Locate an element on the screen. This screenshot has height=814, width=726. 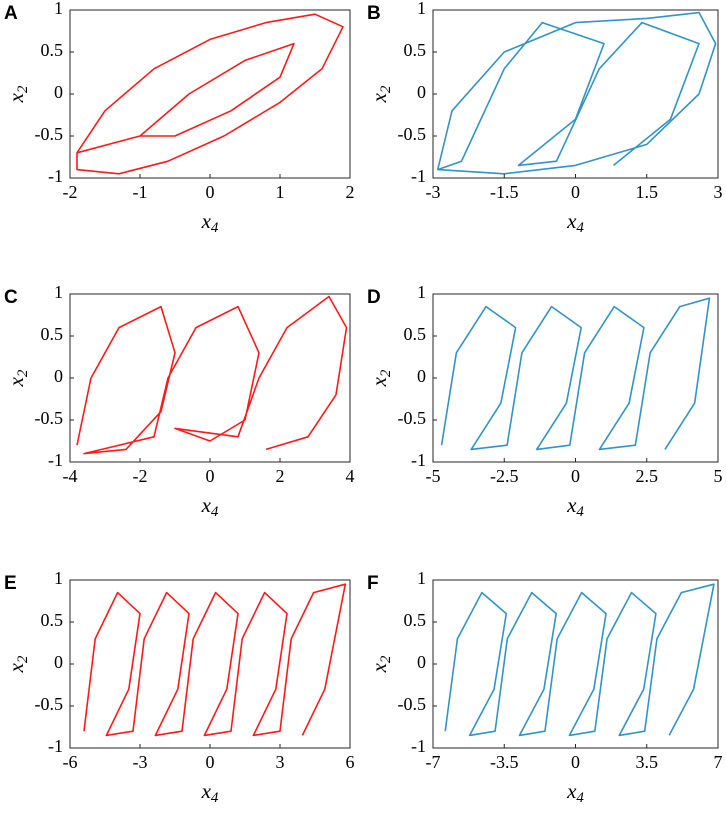
x-tick-label: -3.5 is located at coordinates (504, 762).